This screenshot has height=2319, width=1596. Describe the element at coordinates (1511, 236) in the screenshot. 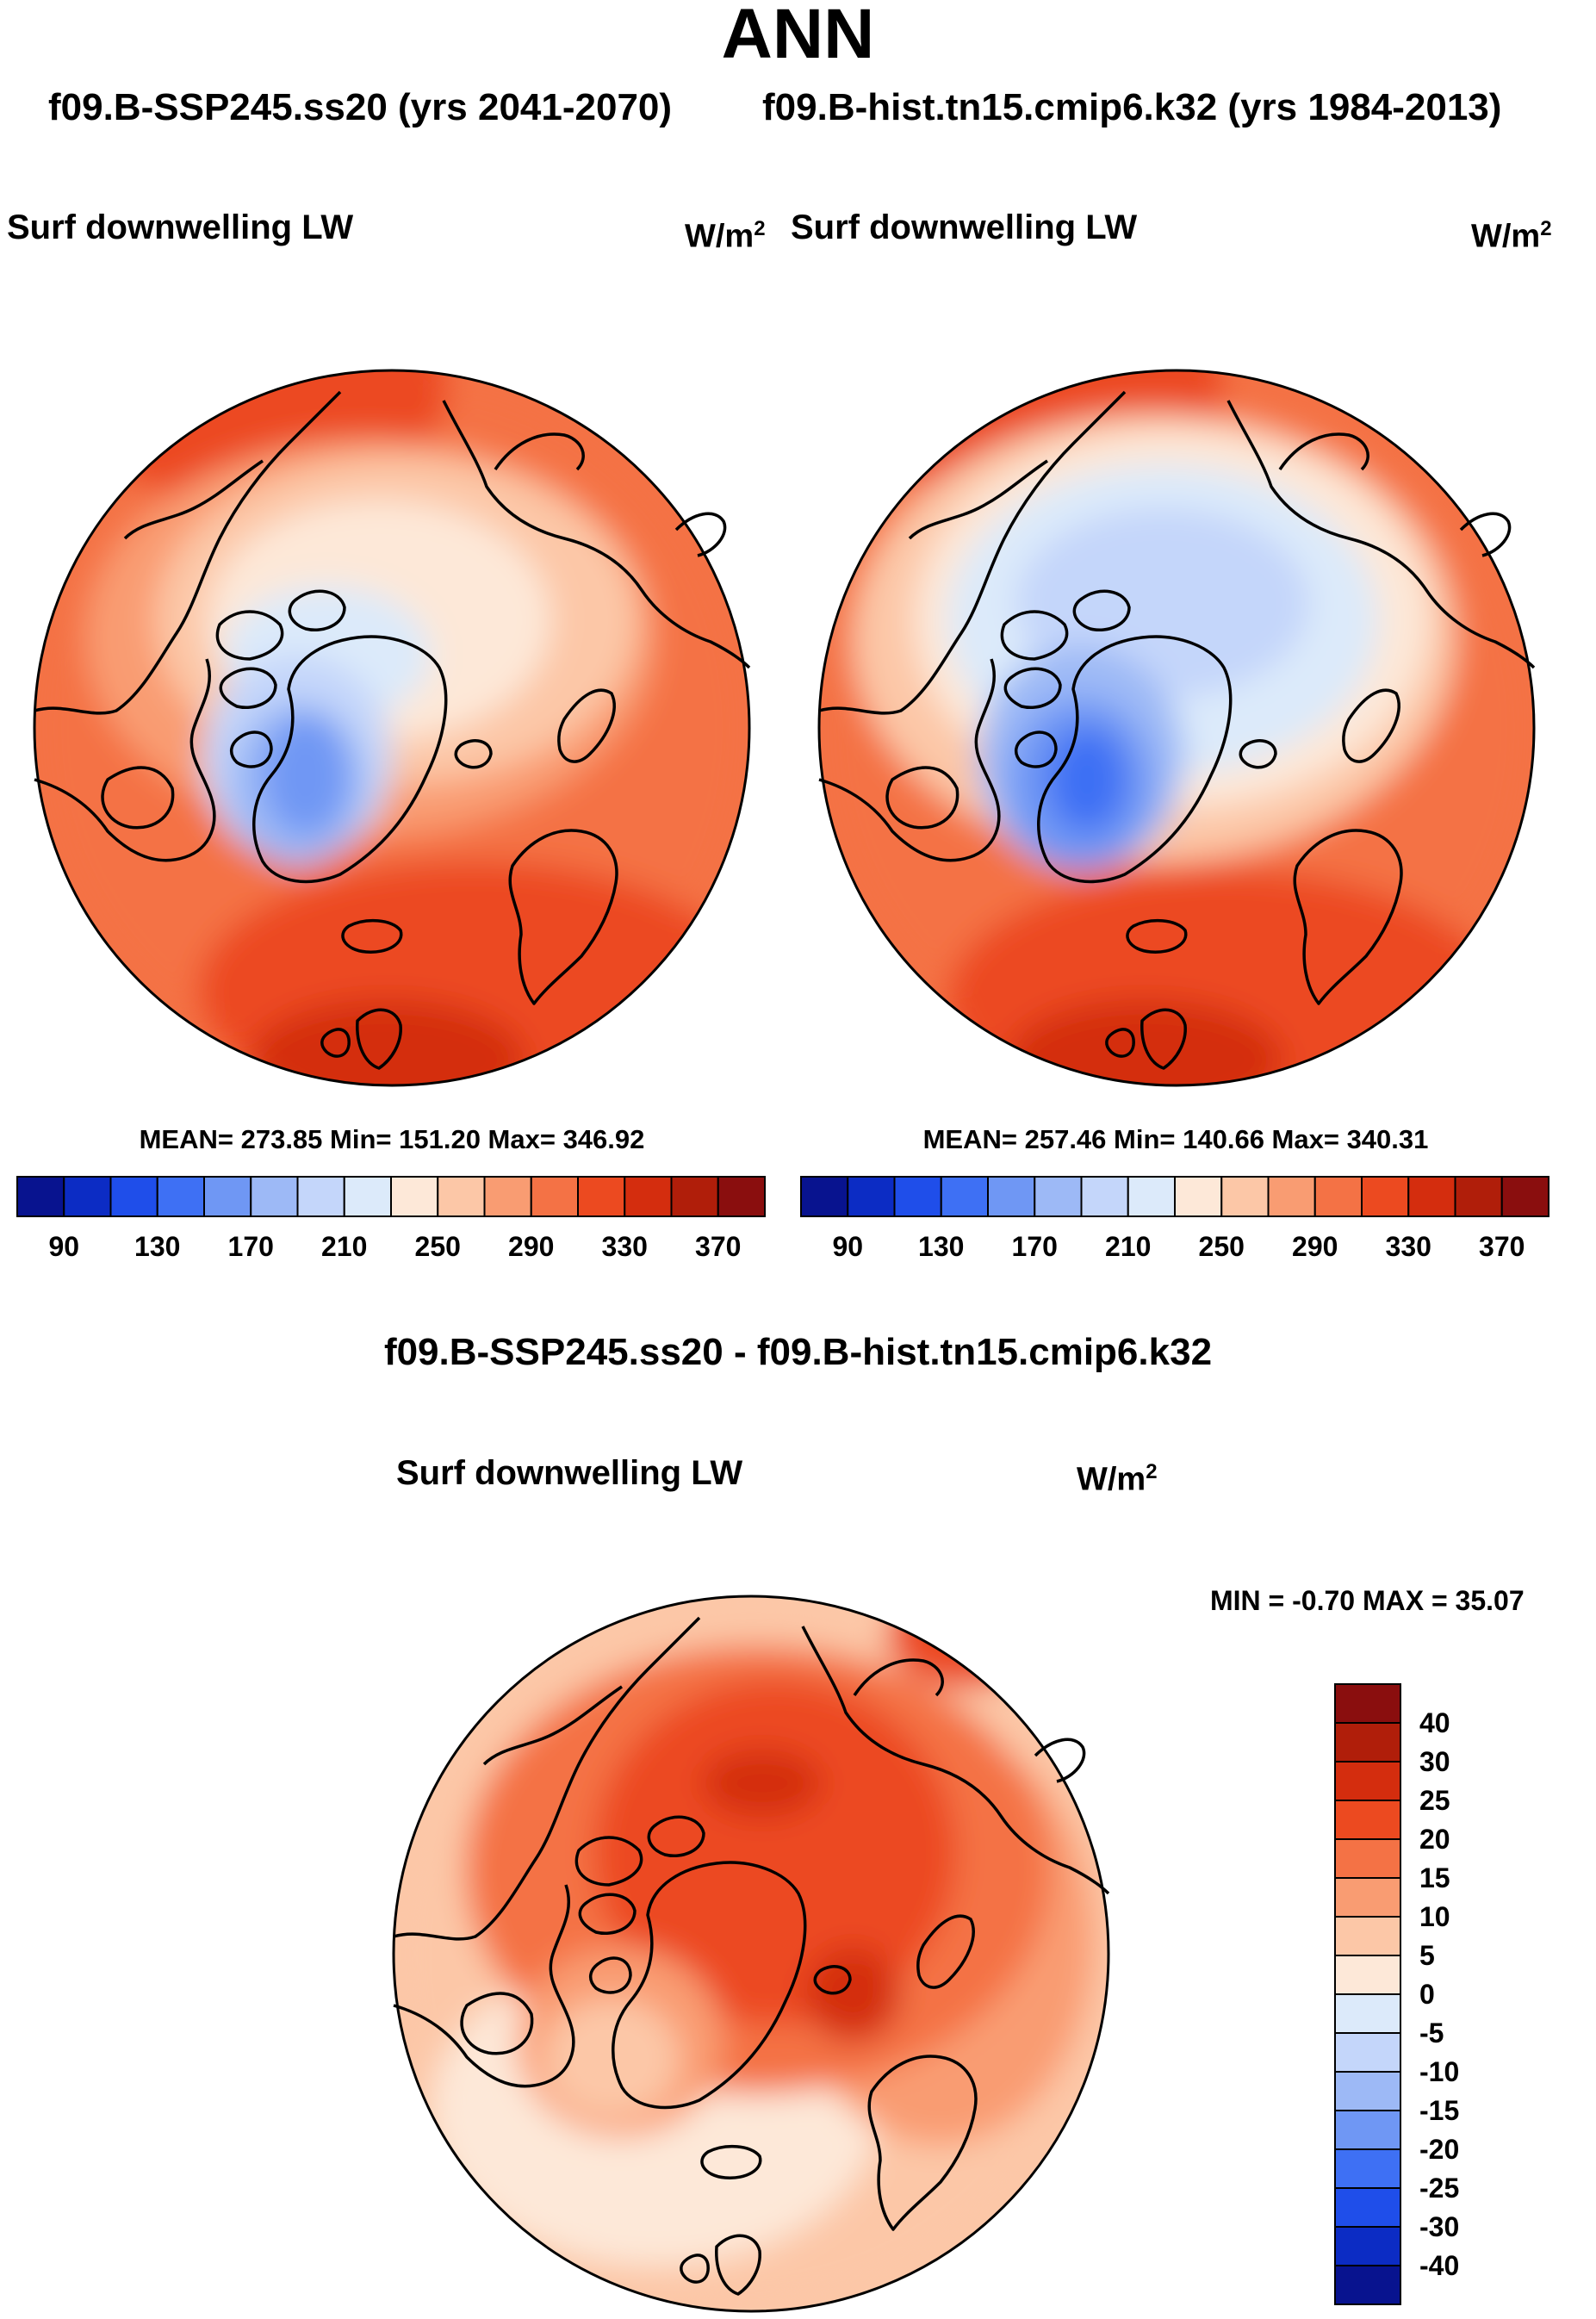

I see `right-panel-units: W/m2` at that location.